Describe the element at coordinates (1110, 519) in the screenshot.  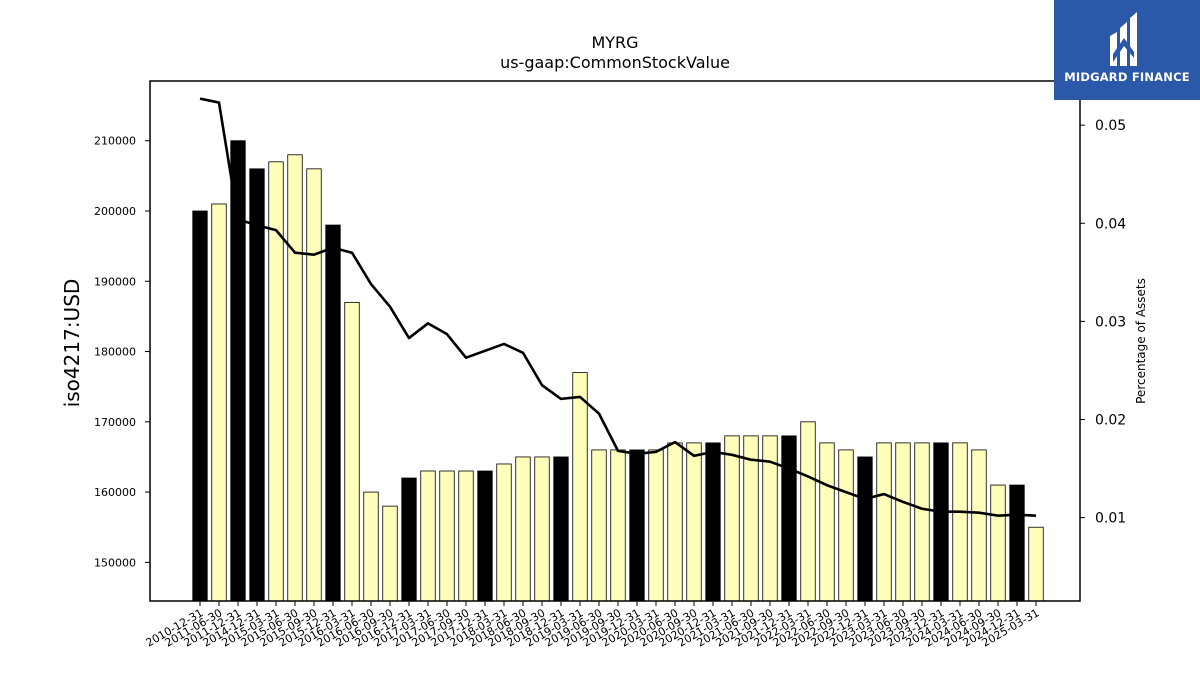
I see `y2-tick-label: 0.01` at that location.